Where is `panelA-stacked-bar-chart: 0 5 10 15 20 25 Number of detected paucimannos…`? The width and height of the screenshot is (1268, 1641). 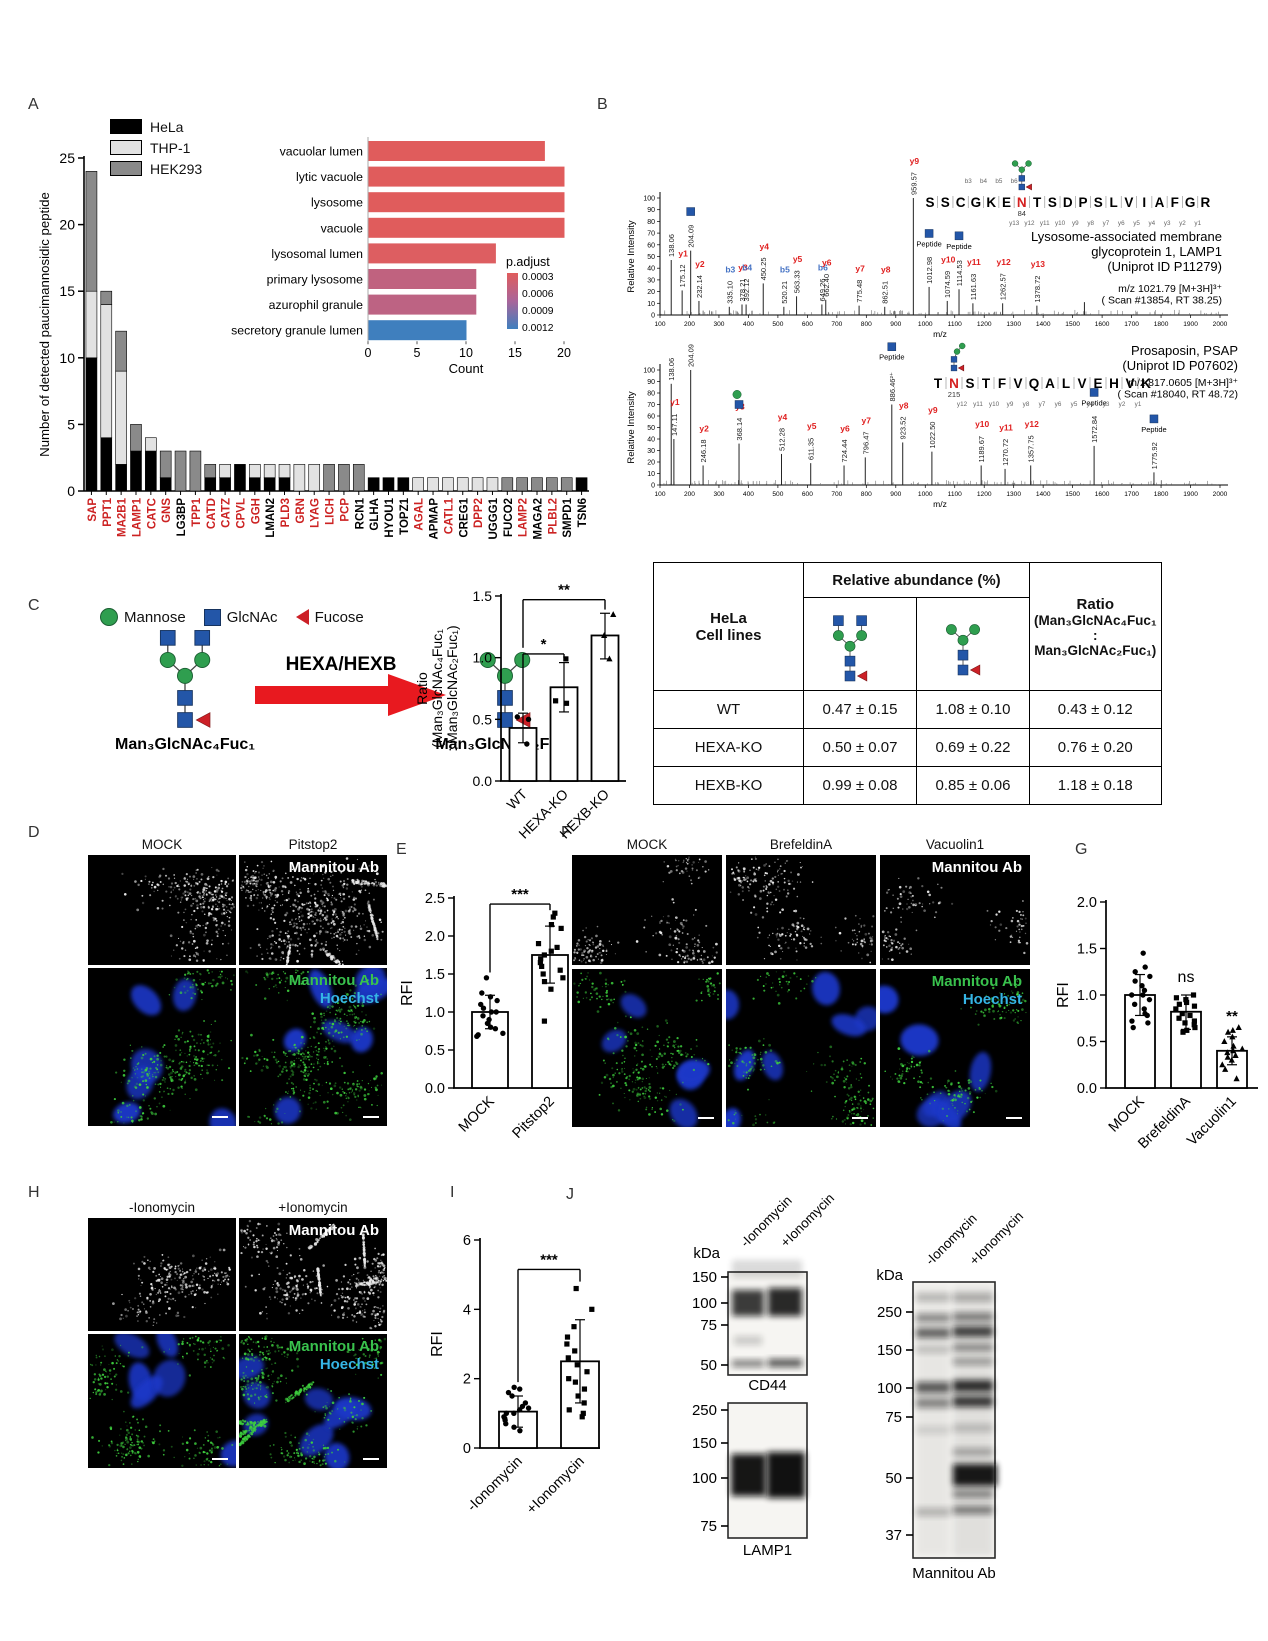
panelA-stacked-bar-chart: 0 5 10 15 20 25 Number of detected paucimannos… is located at coordinates (313, 345).